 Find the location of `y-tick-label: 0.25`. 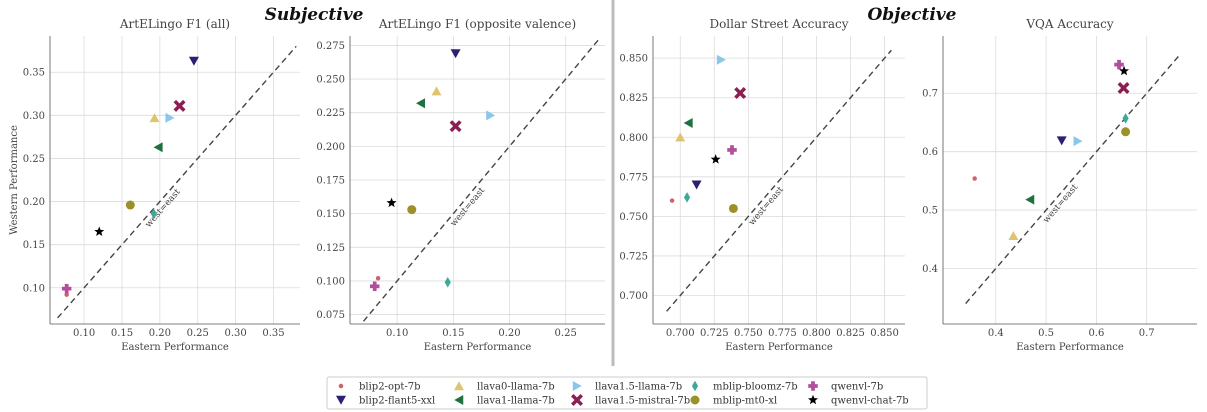

y-tick-label: 0.25 is located at coordinates (34, 159).